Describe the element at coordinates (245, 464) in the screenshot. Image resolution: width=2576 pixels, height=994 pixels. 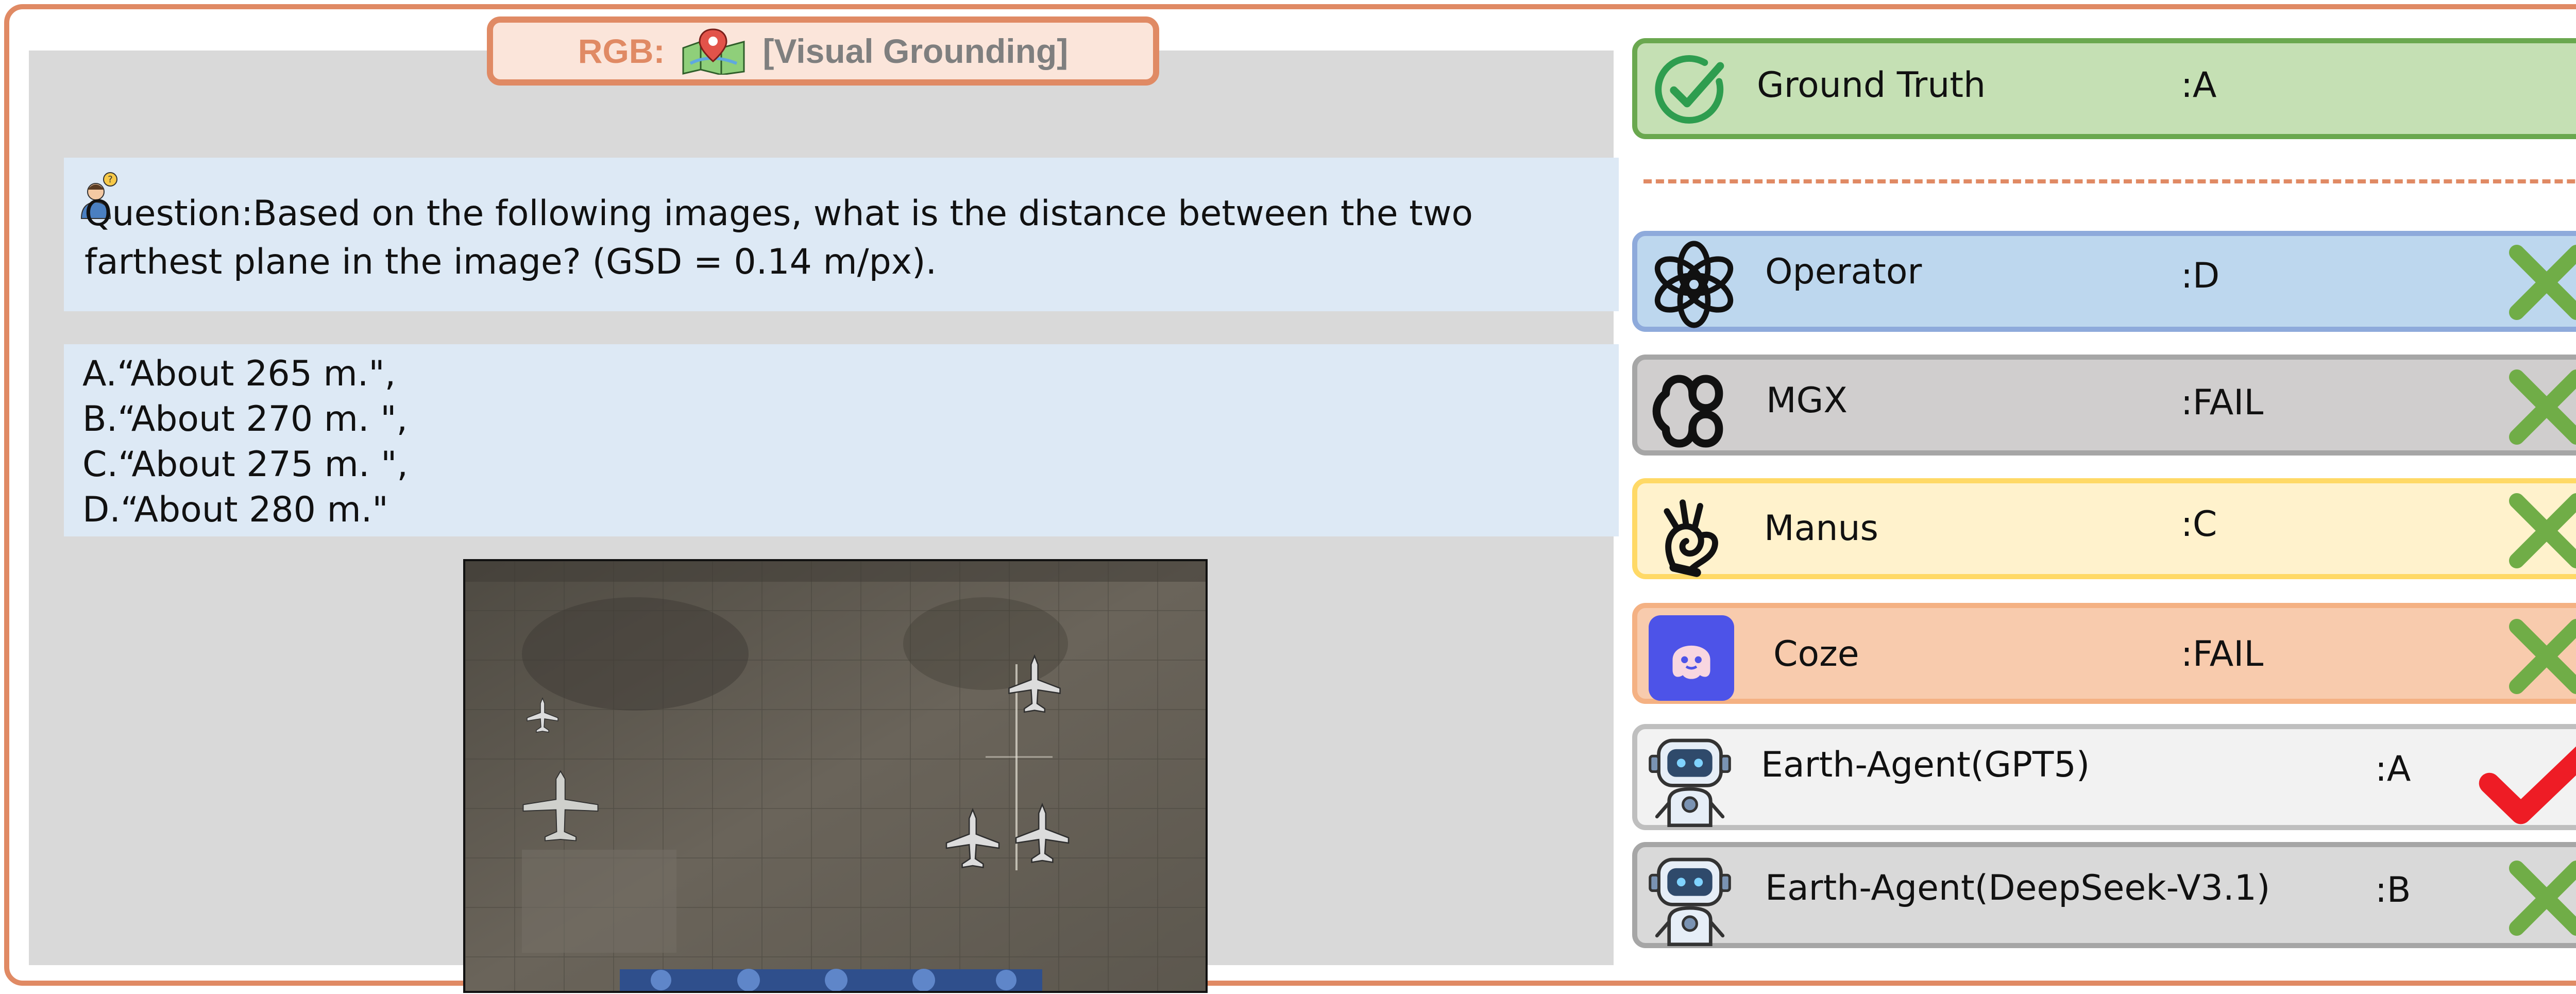
I see `option-c: C.“About 275 m. ",` at that location.